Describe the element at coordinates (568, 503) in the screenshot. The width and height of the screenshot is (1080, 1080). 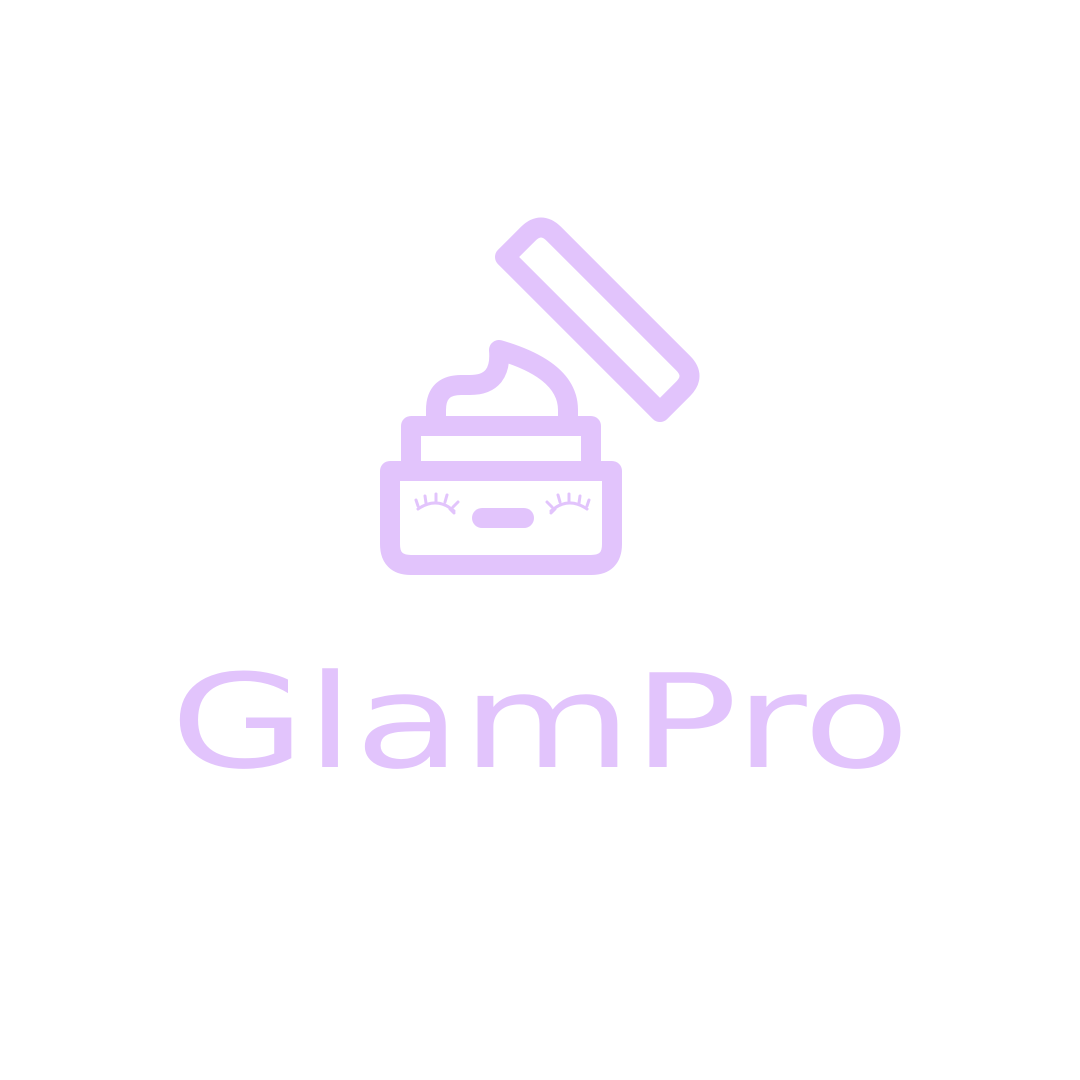
I see `right-eye` at that location.